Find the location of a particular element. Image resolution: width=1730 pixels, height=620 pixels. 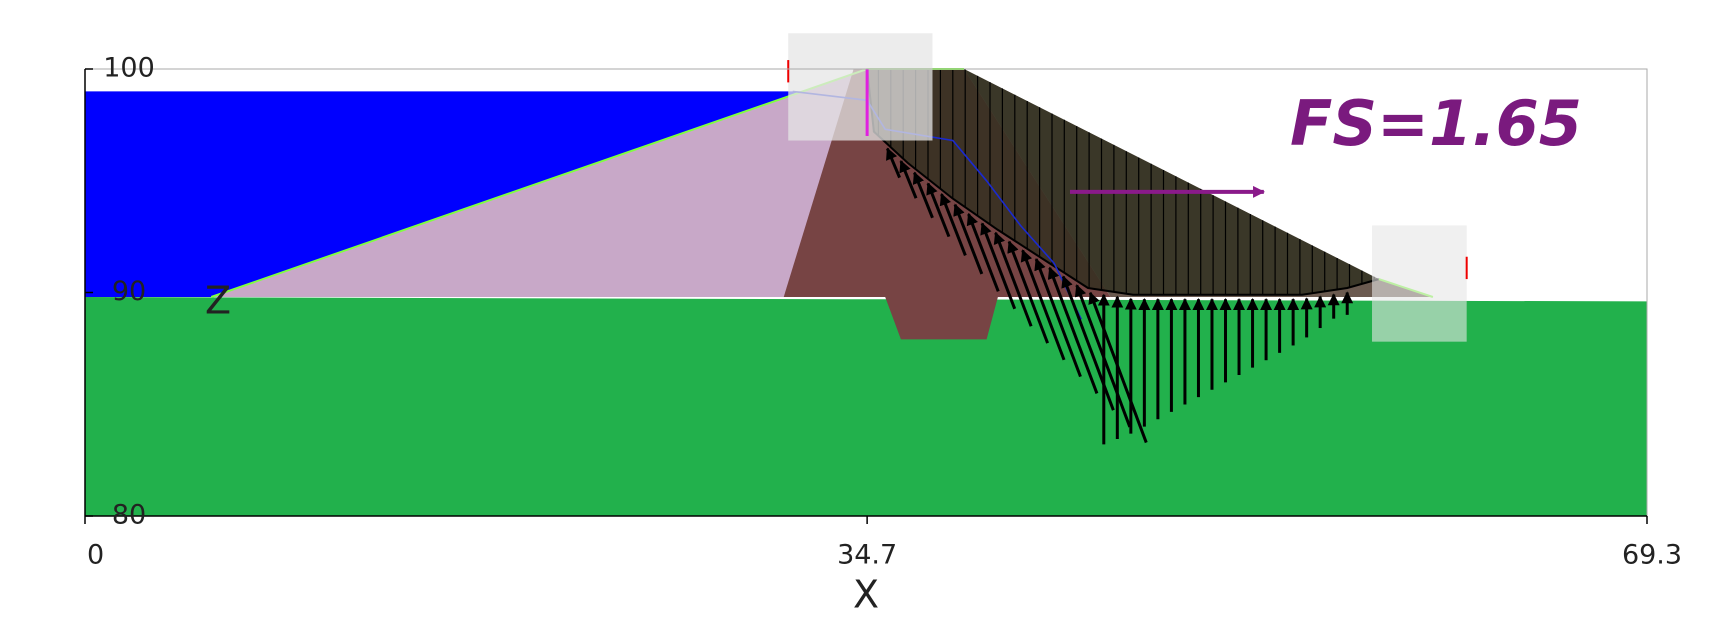

y-tick-label: 90 is located at coordinates (129, 291).